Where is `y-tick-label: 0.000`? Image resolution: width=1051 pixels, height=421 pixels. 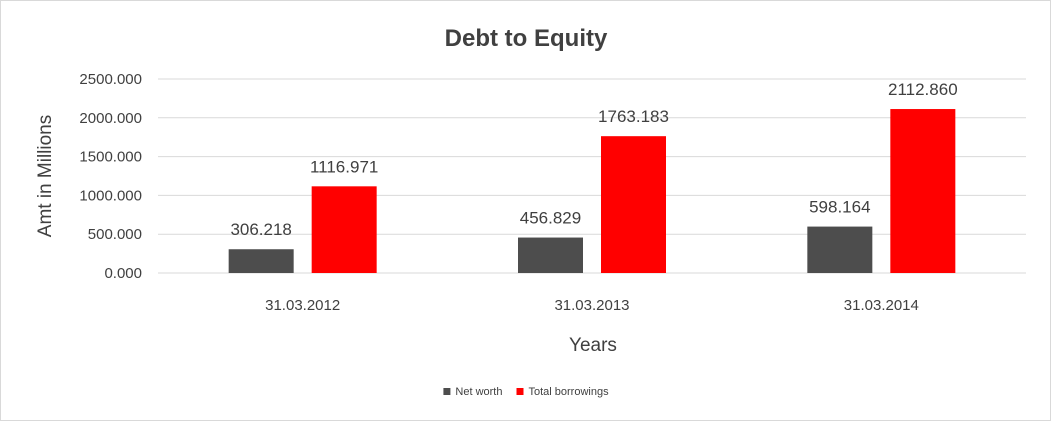
y-tick-label: 0.000 is located at coordinates (123, 273).